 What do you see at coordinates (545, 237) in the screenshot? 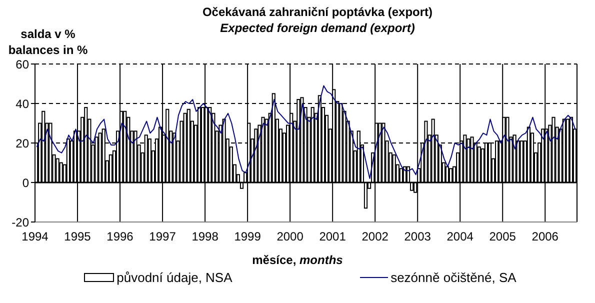
I see `x-tick-label: 2006` at bounding box center [545, 237].